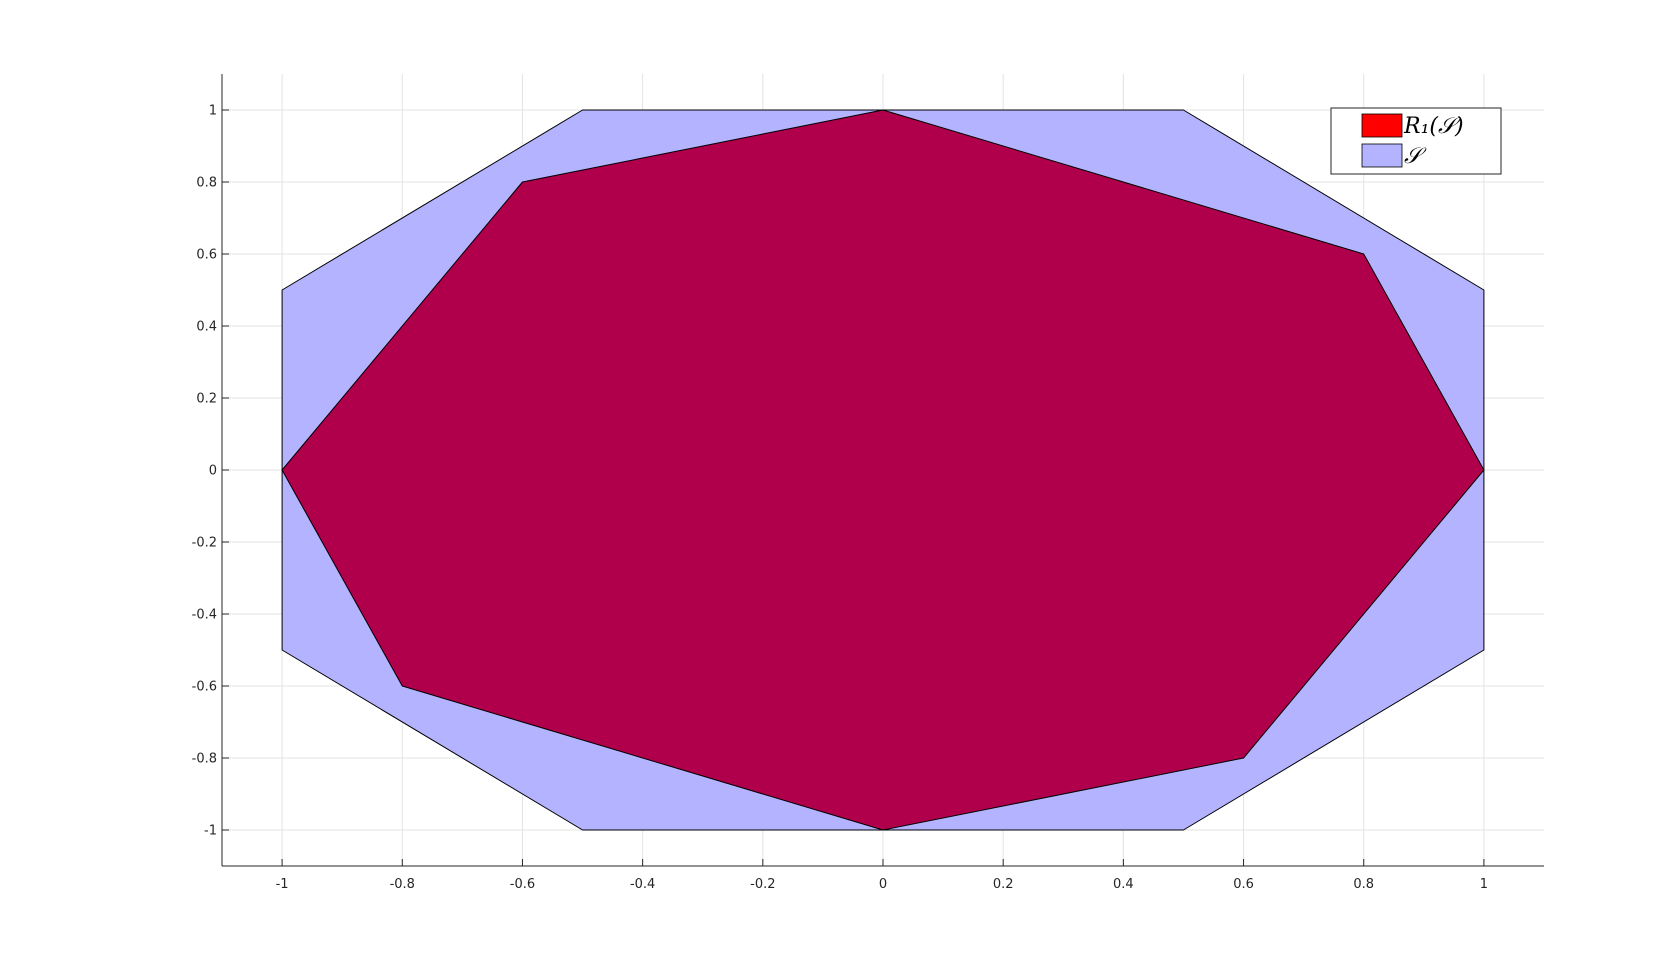  What do you see at coordinates (282, 884) in the screenshot?
I see `x-tick-label: -1` at bounding box center [282, 884].